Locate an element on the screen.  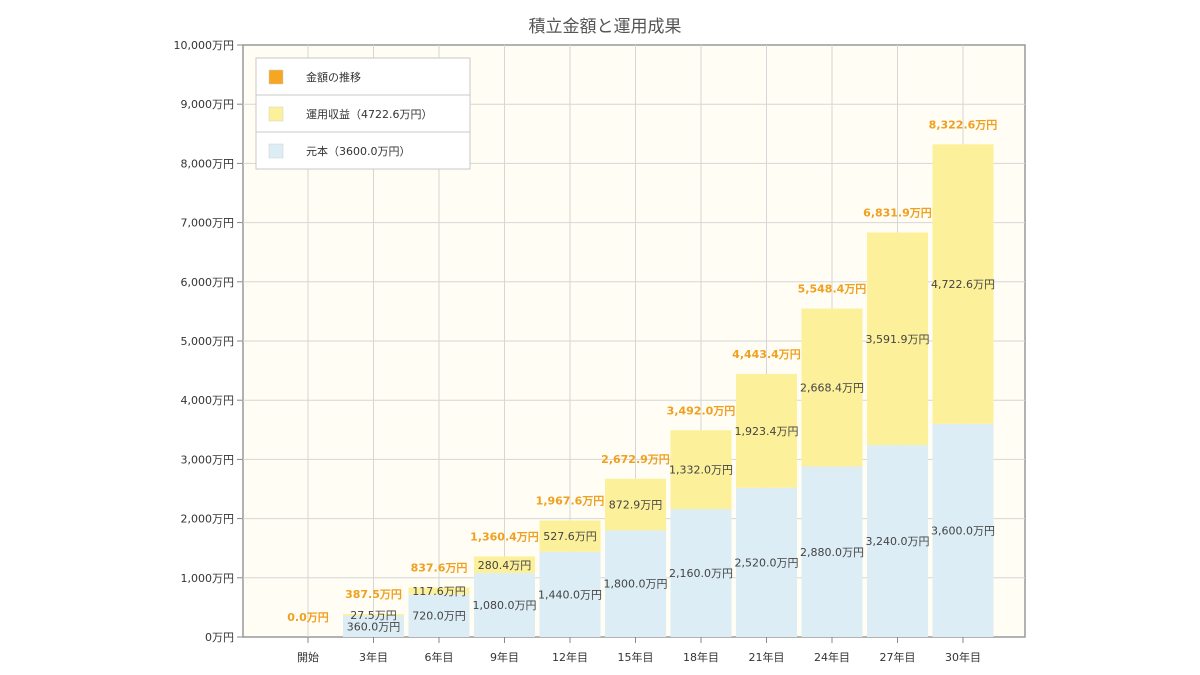
gain-label: 2,668.4万円 is located at coordinates (832, 388).